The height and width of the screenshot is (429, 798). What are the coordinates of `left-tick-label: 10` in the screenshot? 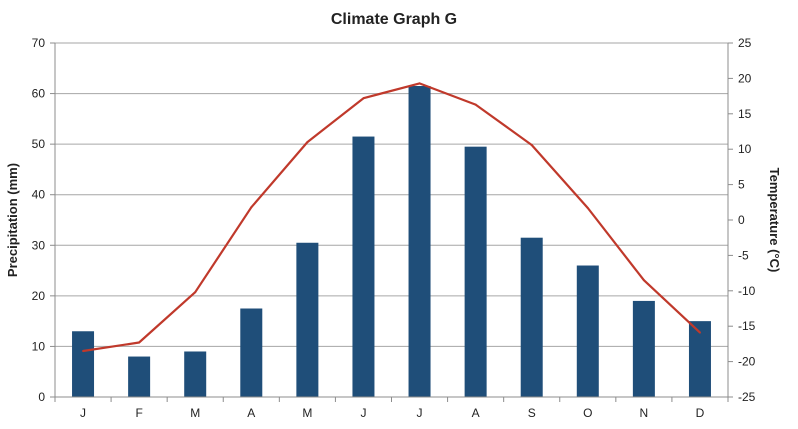 It's located at (39, 346).